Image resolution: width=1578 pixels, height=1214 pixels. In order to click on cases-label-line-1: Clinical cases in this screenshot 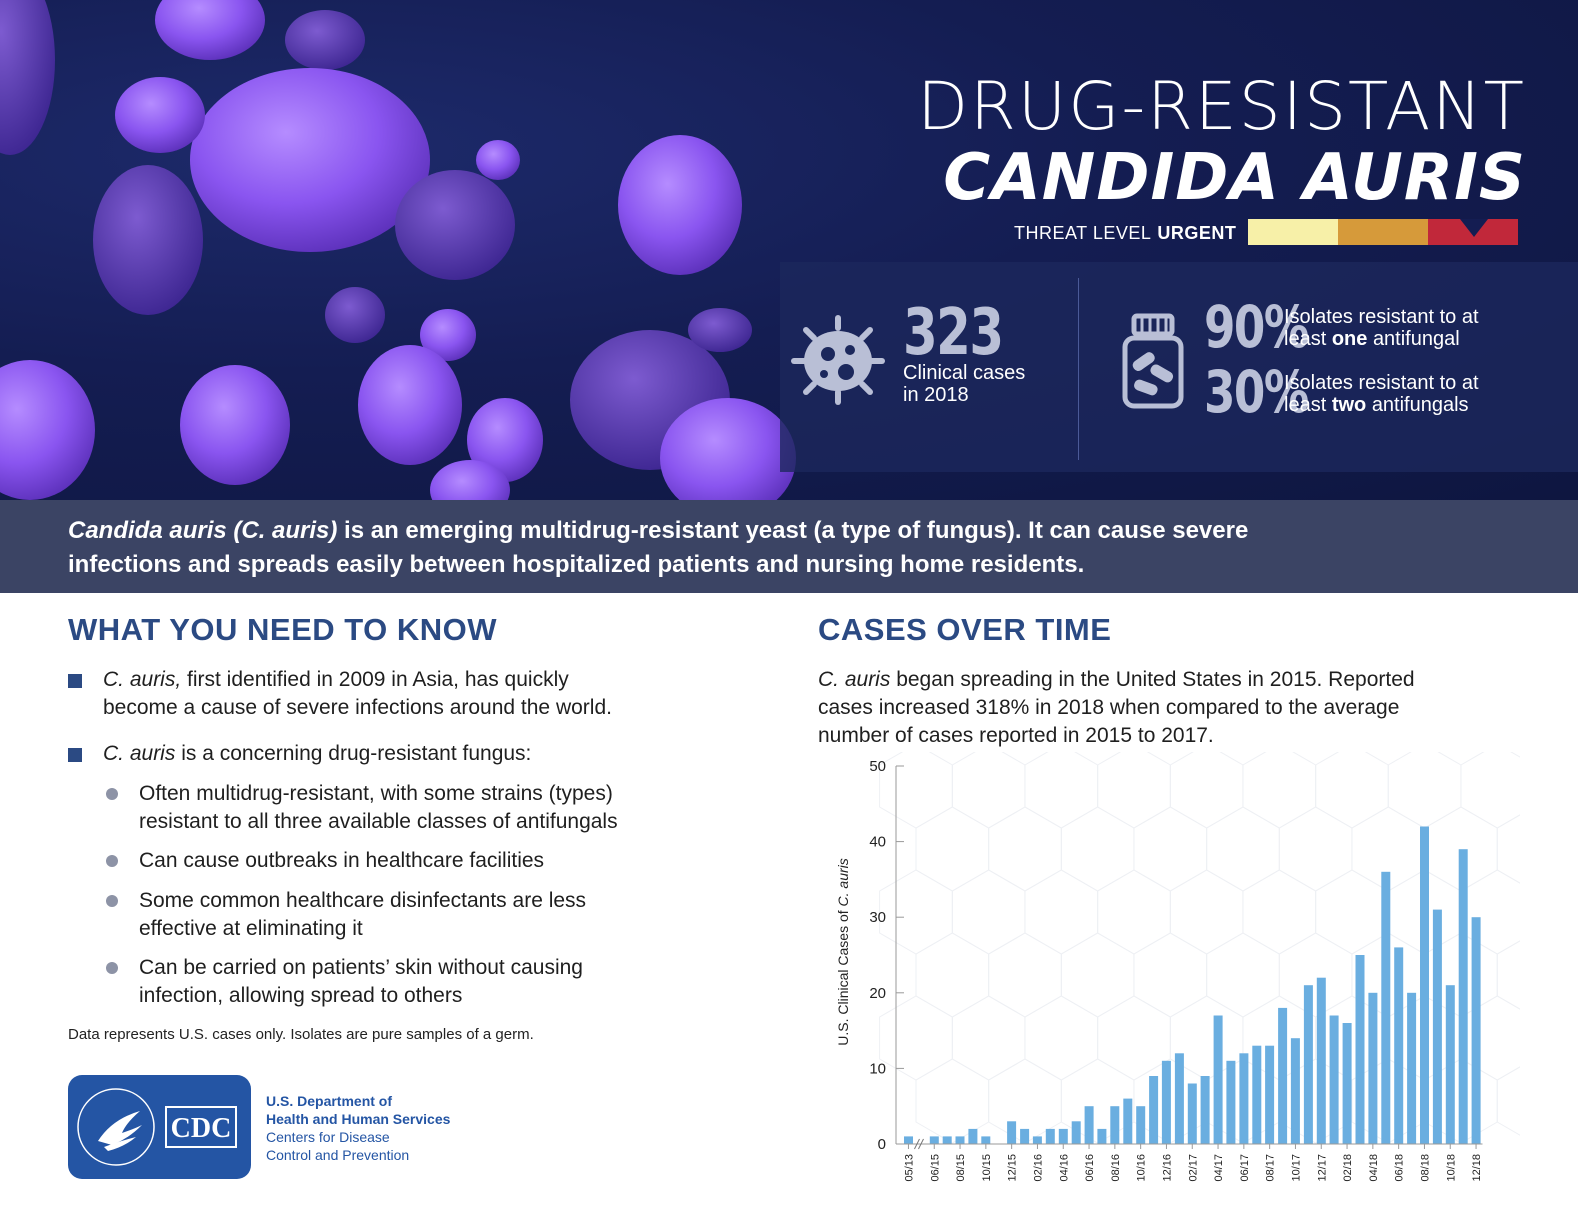, I will do `click(964, 373)`.